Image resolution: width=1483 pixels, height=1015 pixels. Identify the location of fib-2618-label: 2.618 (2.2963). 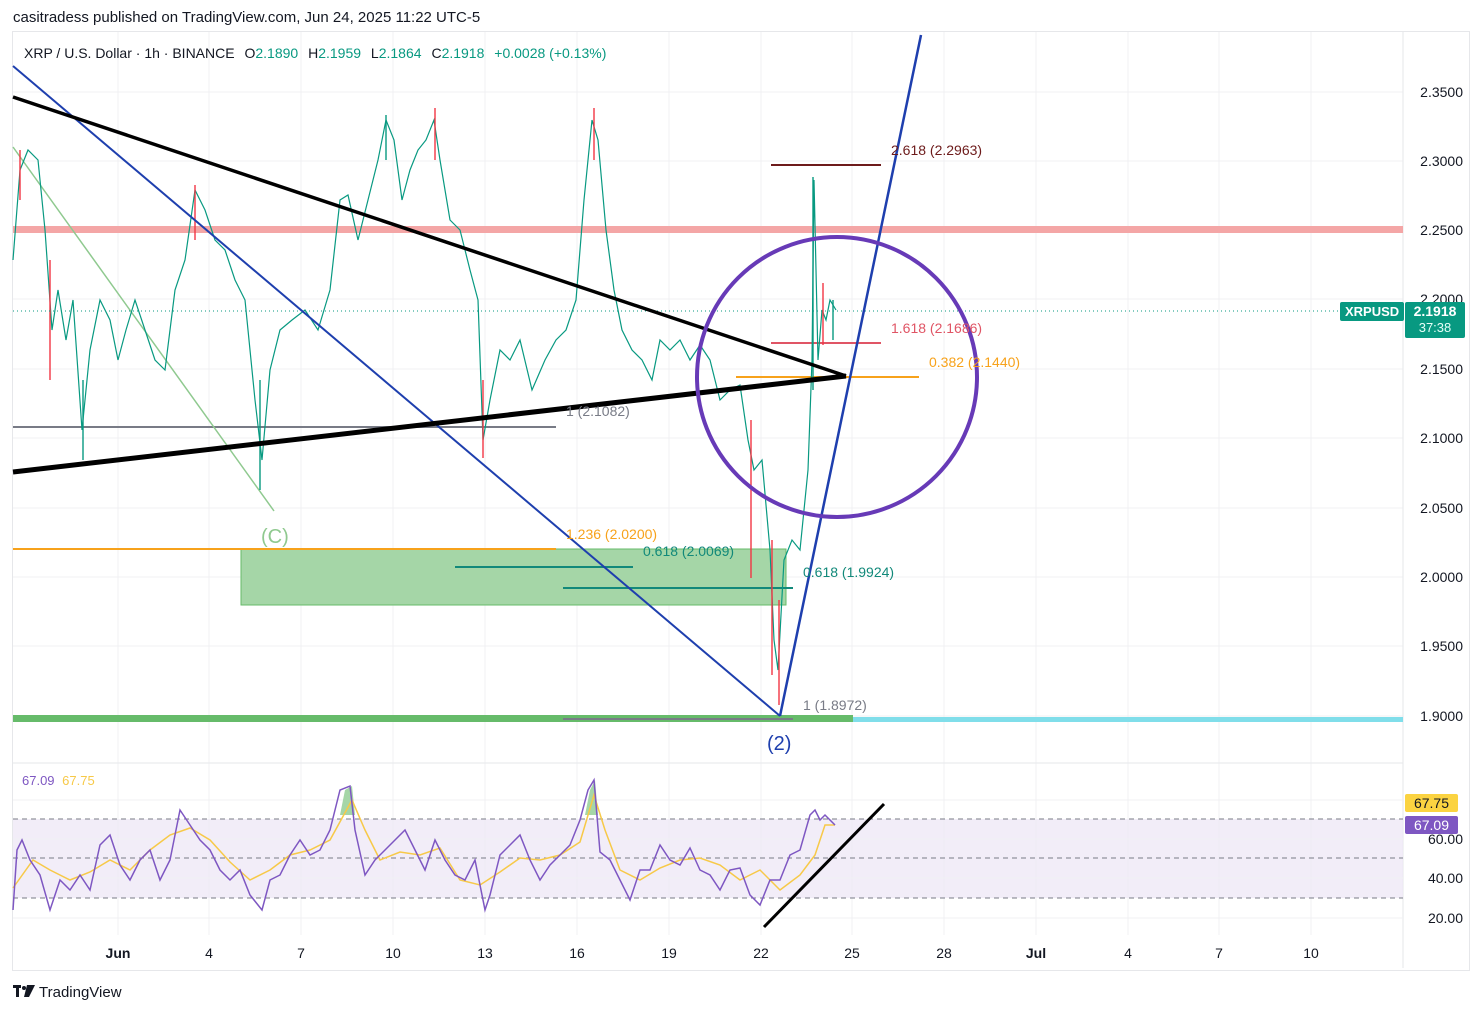
(937, 150).